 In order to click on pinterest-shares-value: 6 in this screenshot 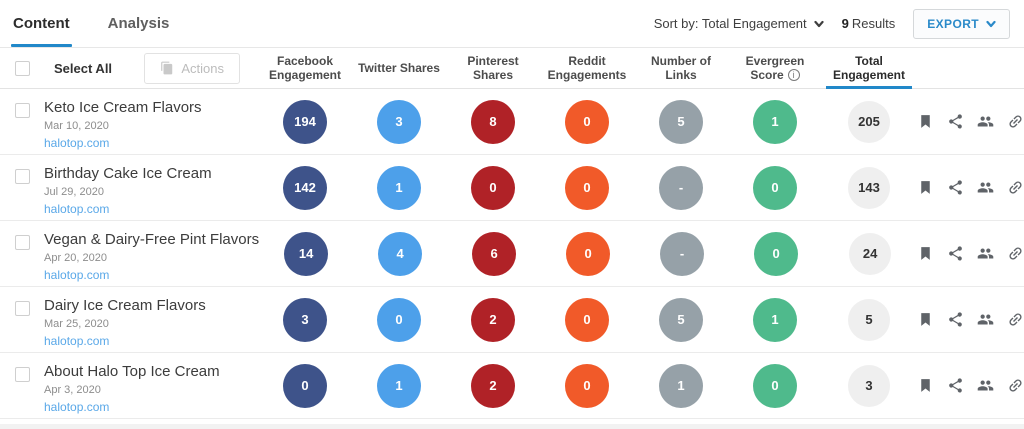, I will do `click(494, 253)`.